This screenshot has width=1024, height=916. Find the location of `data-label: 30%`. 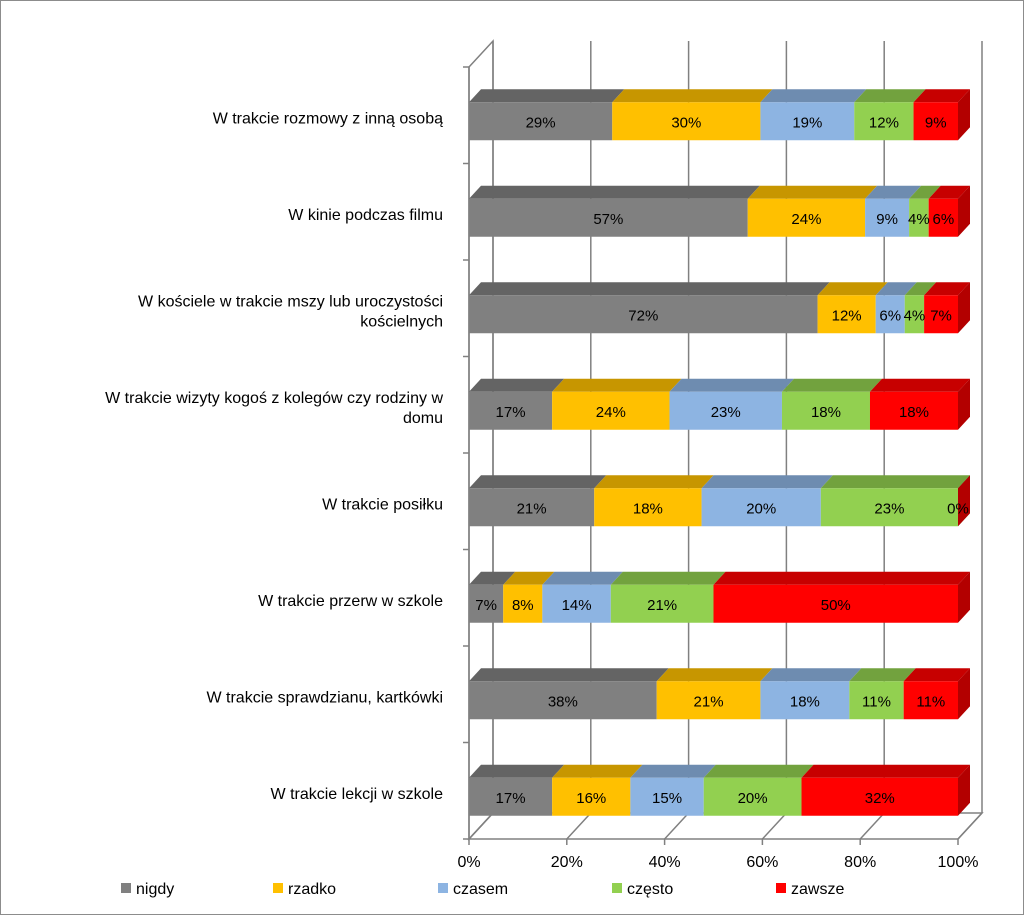

data-label: 30% is located at coordinates (686, 122).